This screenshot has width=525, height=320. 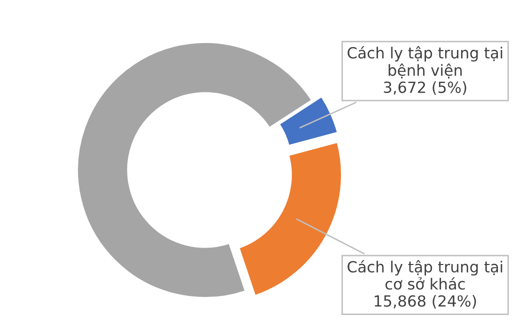 What do you see at coordinates (425, 301) in the screenshot?
I see `data-label: 15,868 (24%)` at bounding box center [425, 301].